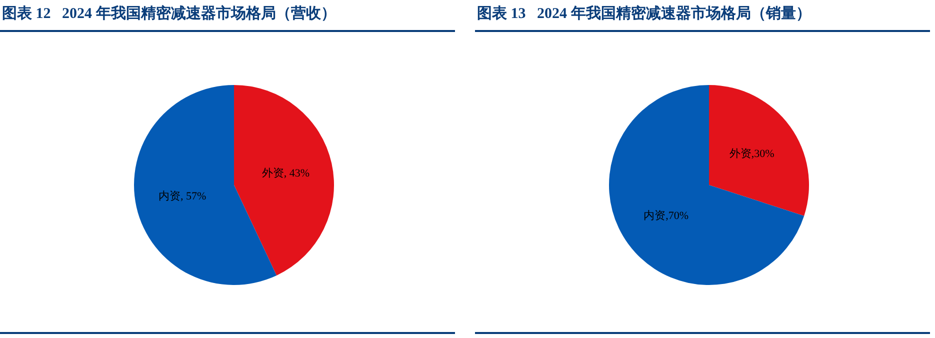  I want to click on data-label: , 57%, so click(193, 196).